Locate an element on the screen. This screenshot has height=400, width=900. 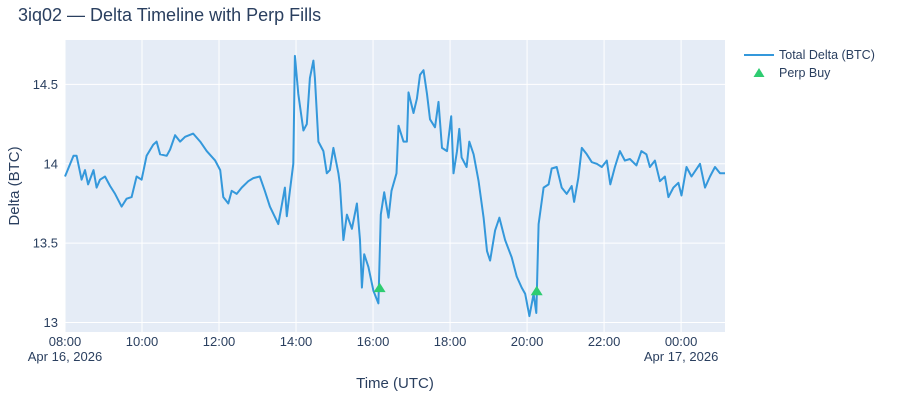
legend: Total Delta (BTC) Perp Buy is located at coordinates (809, 64).